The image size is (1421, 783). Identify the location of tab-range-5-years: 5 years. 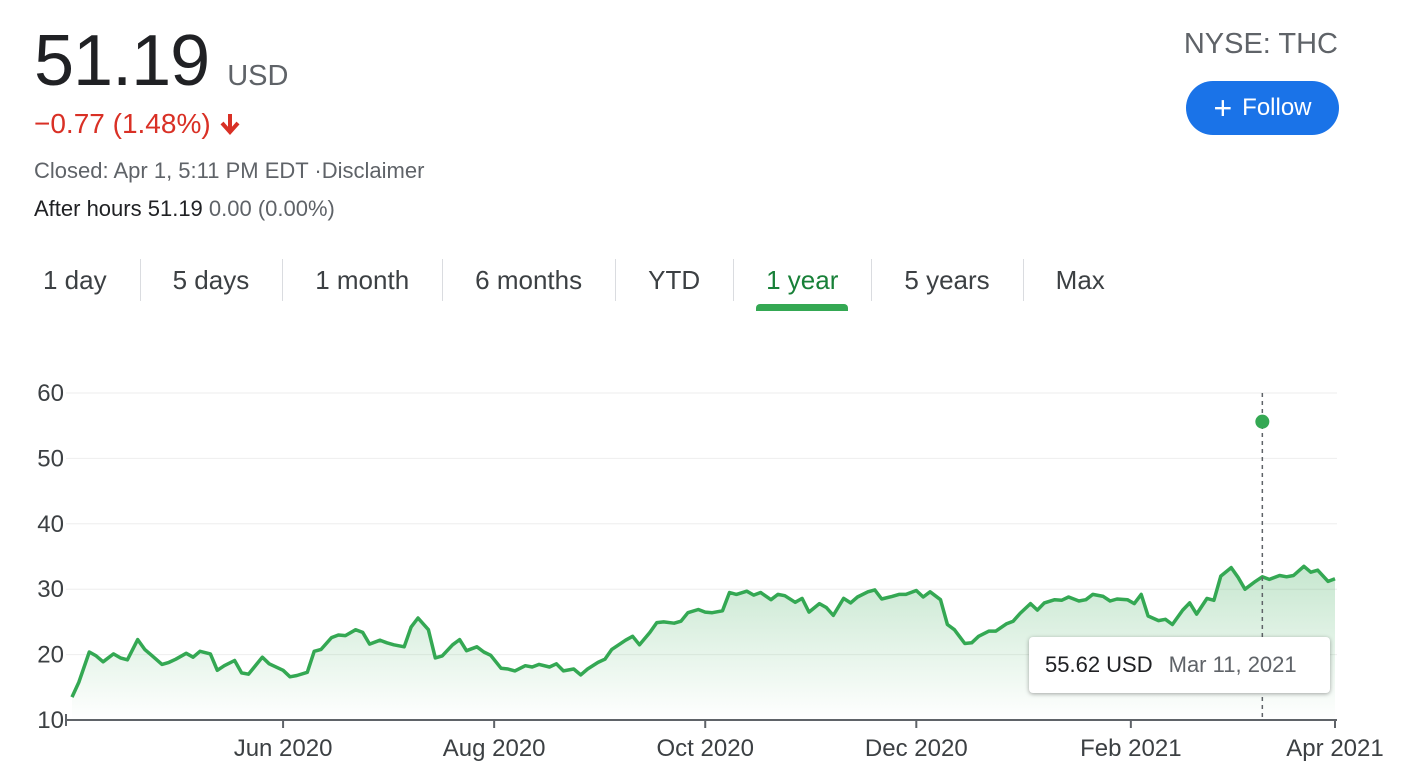
(946, 280).